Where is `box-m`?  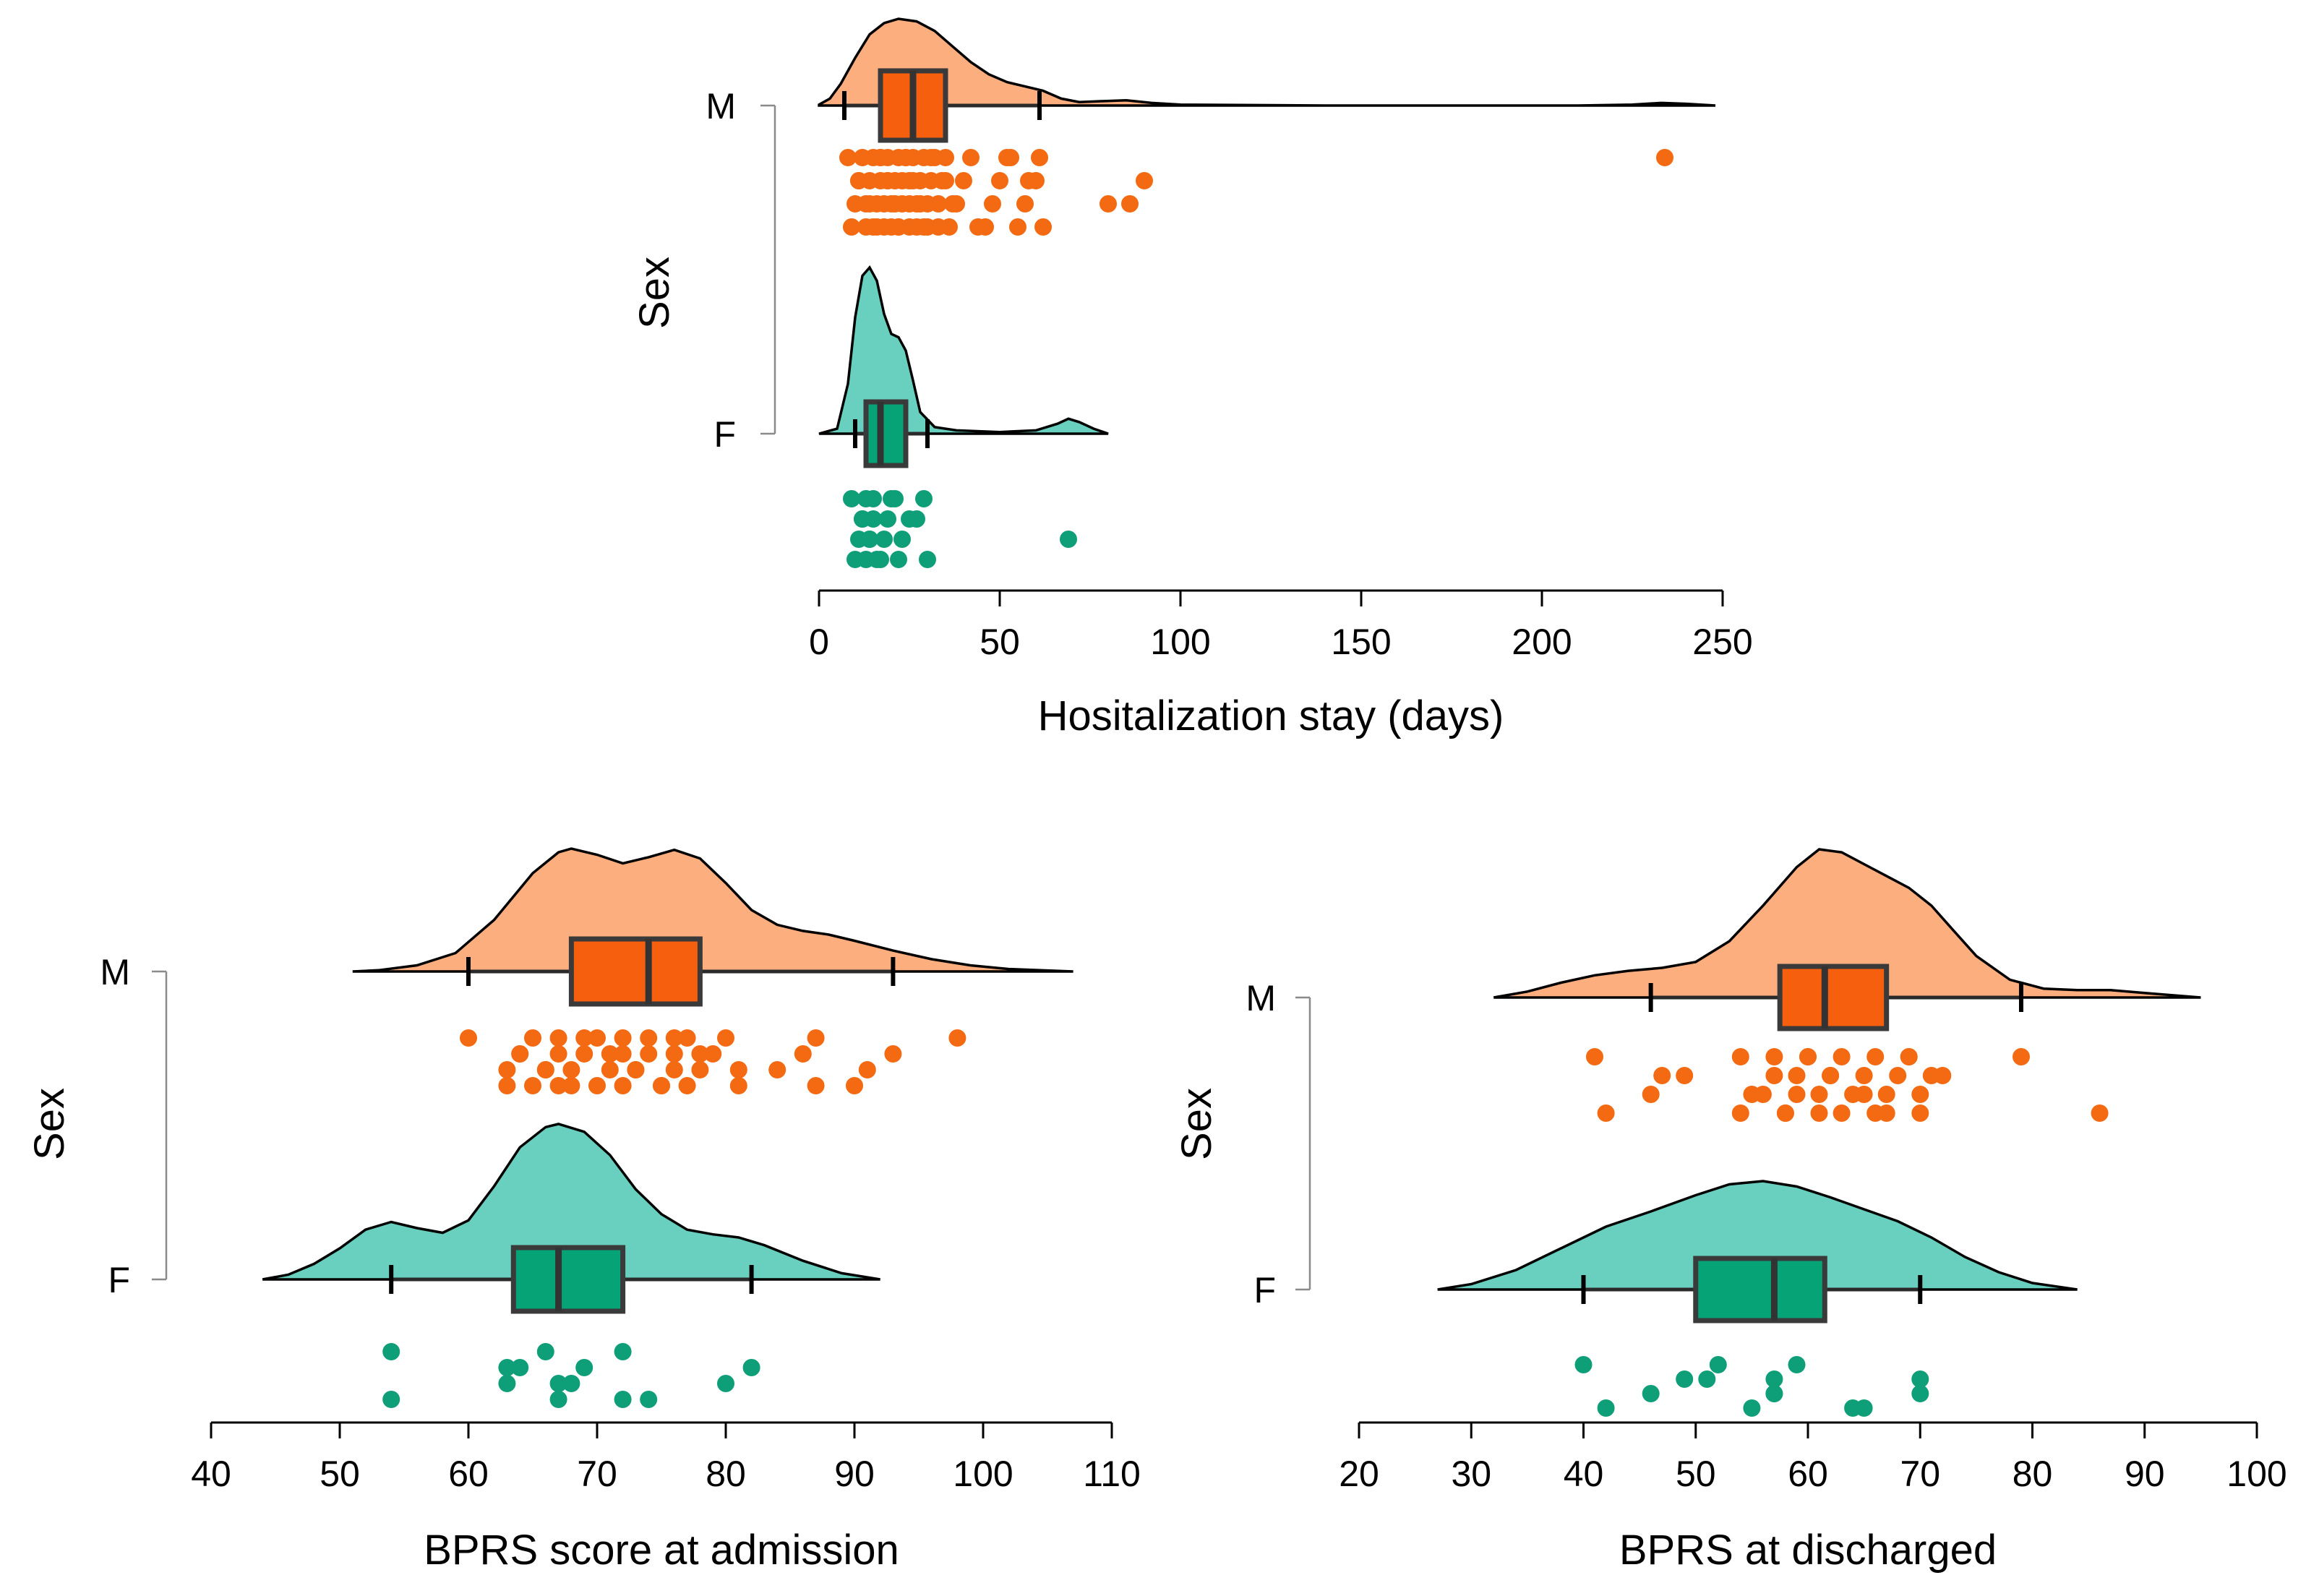
box-m is located at coordinates (635, 971).